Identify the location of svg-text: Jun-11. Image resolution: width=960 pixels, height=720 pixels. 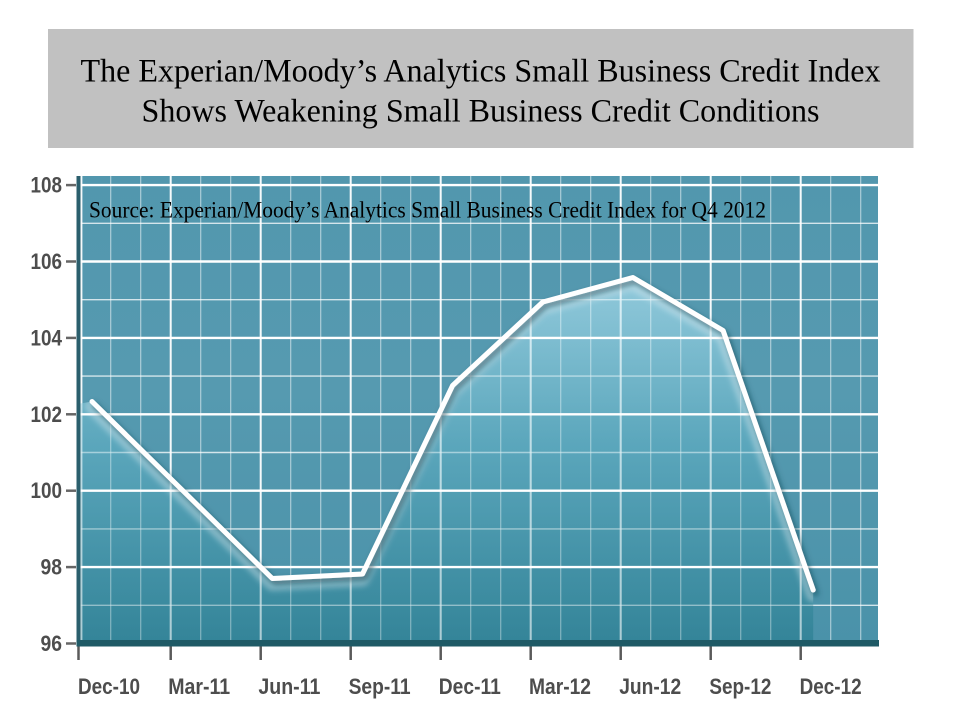
(289, 686).